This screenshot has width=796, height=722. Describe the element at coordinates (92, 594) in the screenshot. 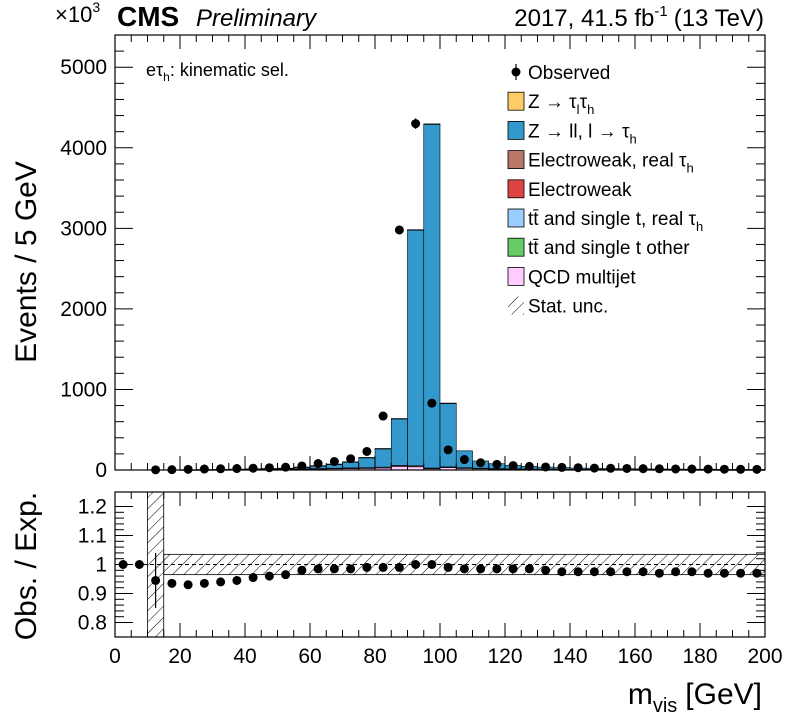

I see `ratio-y-tick-label: 0.9` at that location.